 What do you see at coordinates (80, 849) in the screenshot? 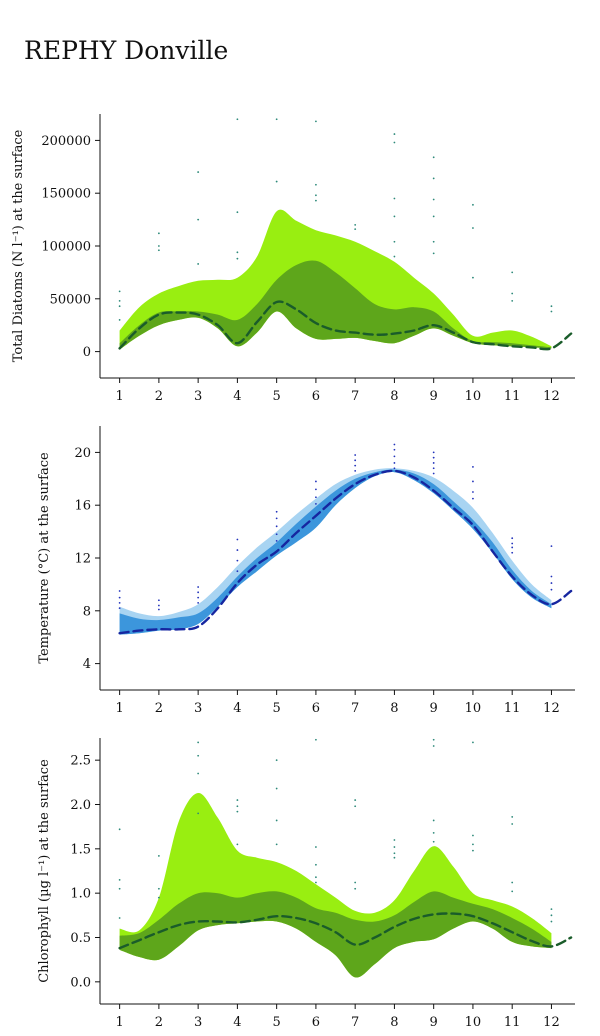
I see `y-tick-label: 1.5` at bounding box center [80, 849].